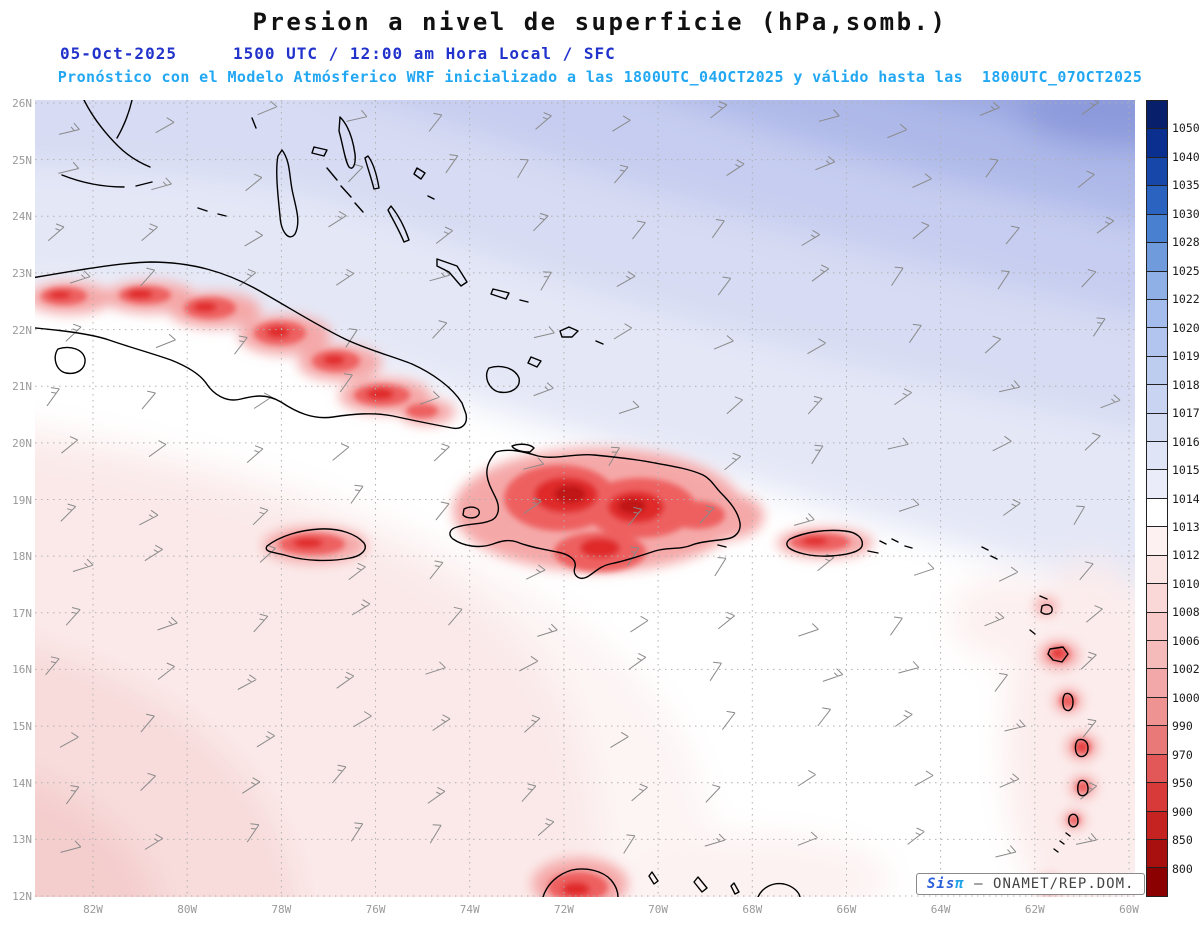 Image resolution: width=1200 pixels, height=927 pixels. What do you see at coordinates (1186, 470) in the screenshot?
I see `colorbar-label: 1015` at bounding box center [1186, 470].